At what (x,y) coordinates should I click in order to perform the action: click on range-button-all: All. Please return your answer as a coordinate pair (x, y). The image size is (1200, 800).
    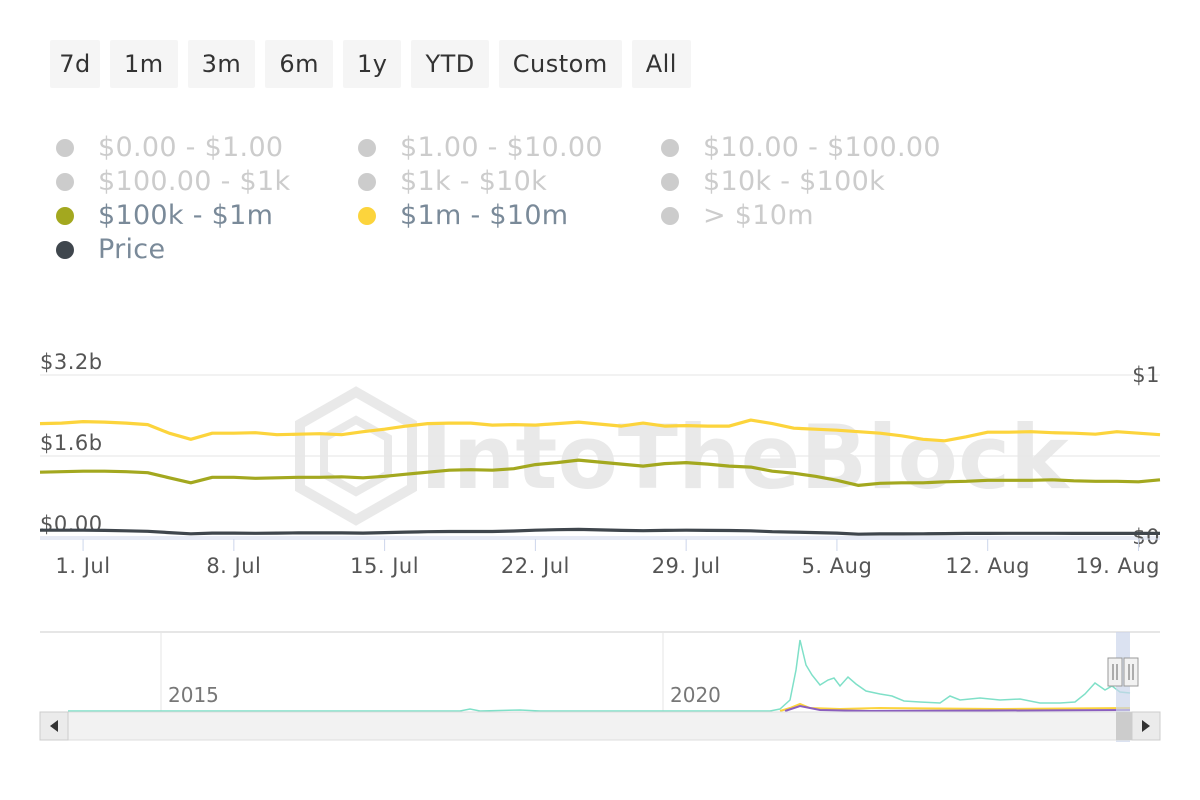
    Looking at the image, I should click on (661, 64).